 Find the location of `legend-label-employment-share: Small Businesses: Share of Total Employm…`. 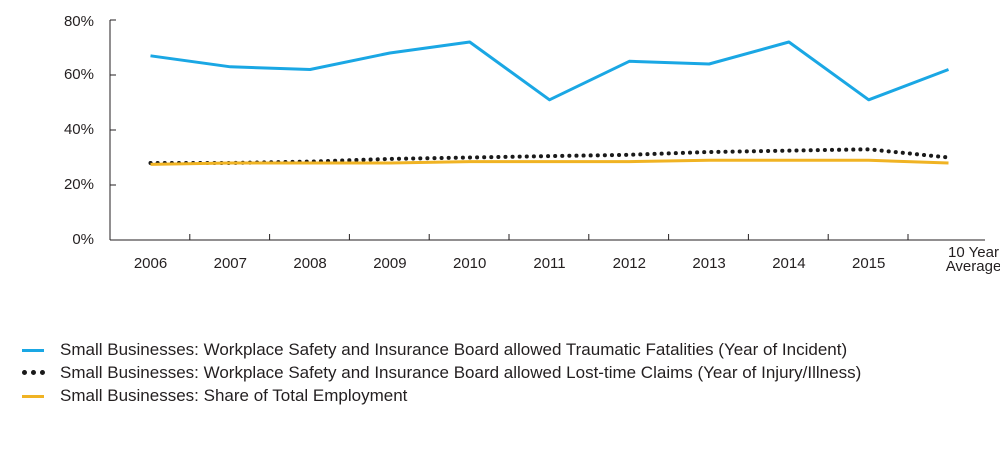

legend-label-employment-share: Small Businesses: Share of Total Employm… is located at coordinates (234, 395).